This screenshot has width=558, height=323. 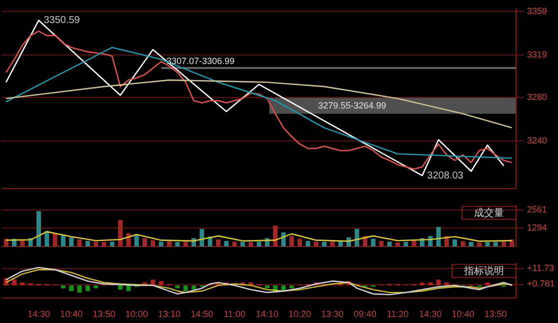 I want to click on x-tick-label: 09:40, so click(x=365, y=314).